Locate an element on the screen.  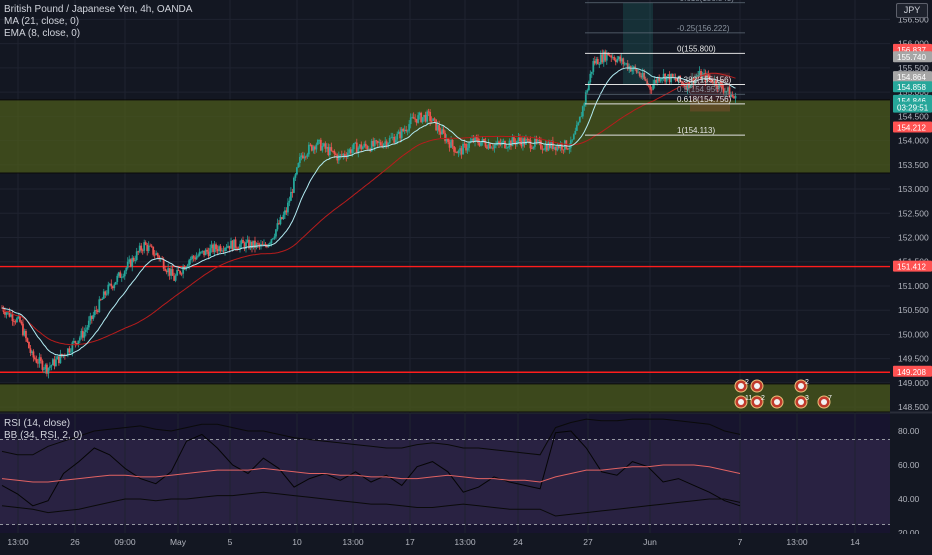
price-tag-label: 151.412 is located at coordinates (911, 267).